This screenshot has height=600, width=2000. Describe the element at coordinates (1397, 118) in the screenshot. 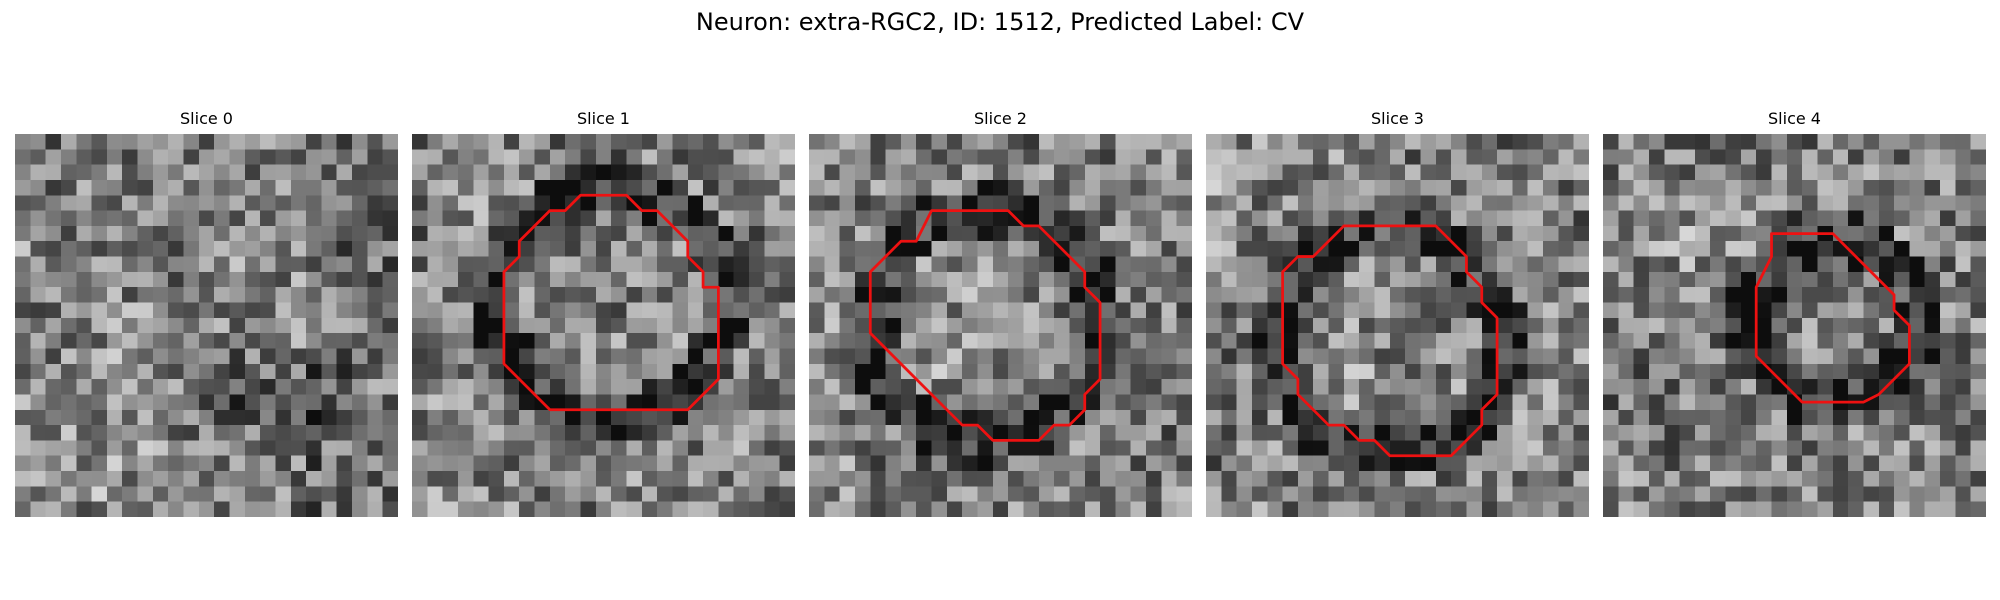

I see `slice-title: Slice 3` at that location.